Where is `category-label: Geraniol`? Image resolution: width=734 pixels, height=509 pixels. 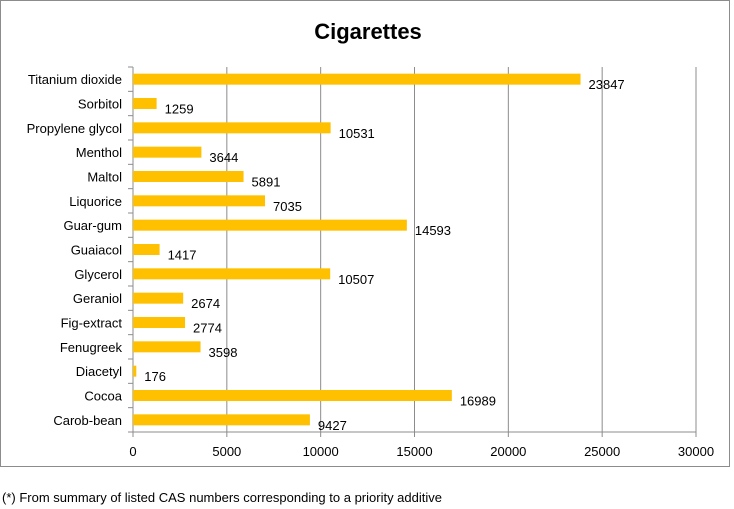
category-label: Geraniol is located at coordinates (97, 298).